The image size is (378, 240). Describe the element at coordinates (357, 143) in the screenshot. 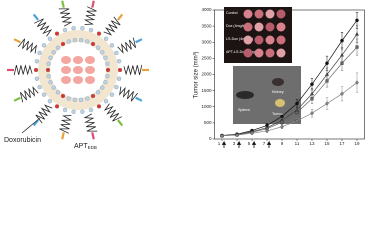

I see `x-tick-label: 19` at that location.